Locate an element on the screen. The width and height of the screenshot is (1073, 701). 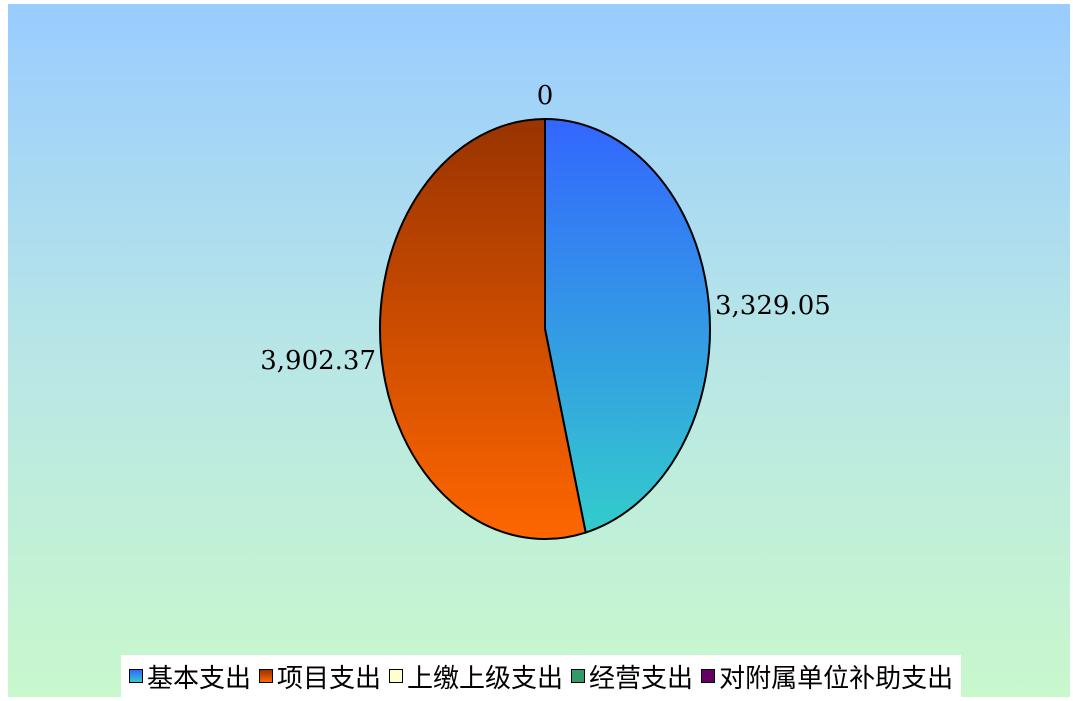
data-label-2: 3,902.37 is located at coordinates (318, 361).